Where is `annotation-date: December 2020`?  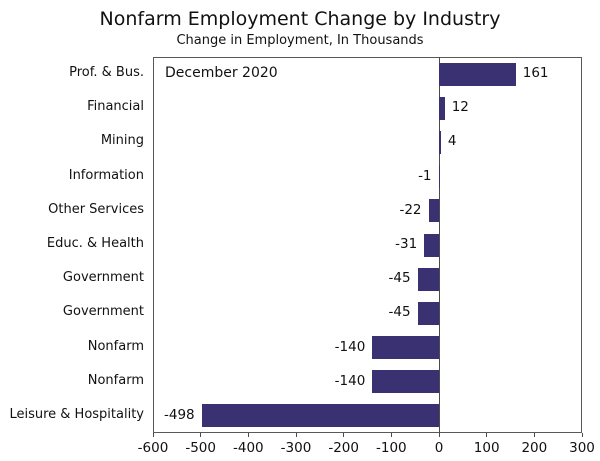
annotation-date: December 2020 is located at coordinates (221, 73).